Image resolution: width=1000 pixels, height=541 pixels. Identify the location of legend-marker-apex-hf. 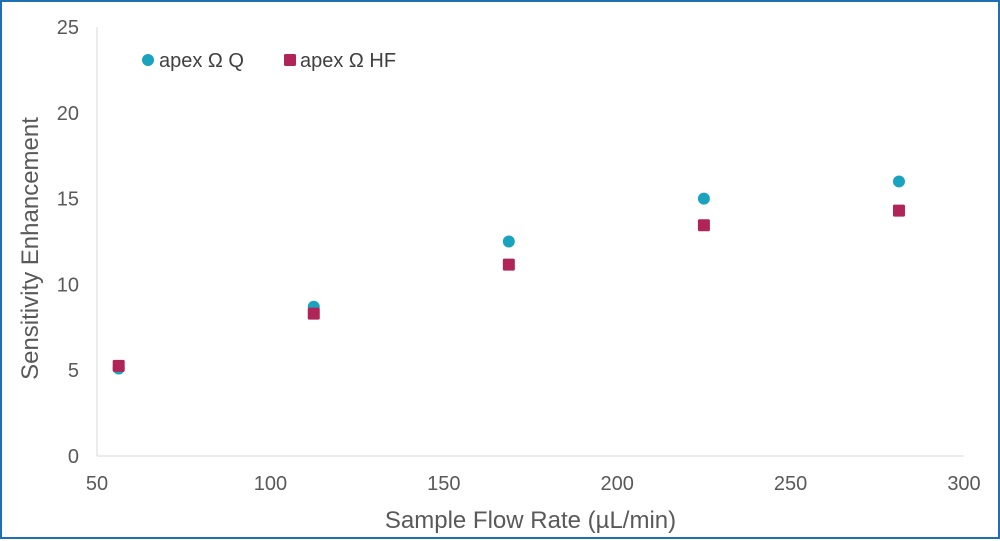
(290, 60).